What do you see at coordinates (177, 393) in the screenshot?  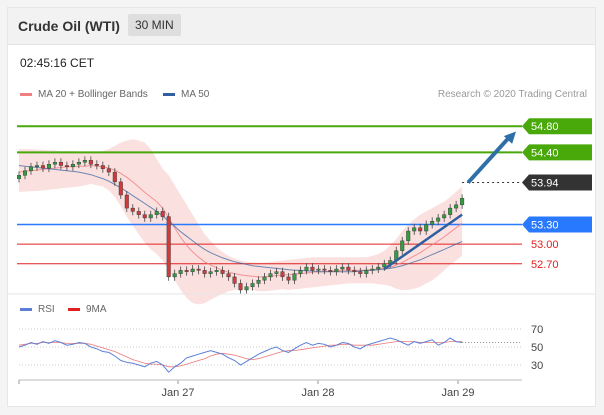 I see `x-tick-label: Jan 27` at bounding box center [177, 393].